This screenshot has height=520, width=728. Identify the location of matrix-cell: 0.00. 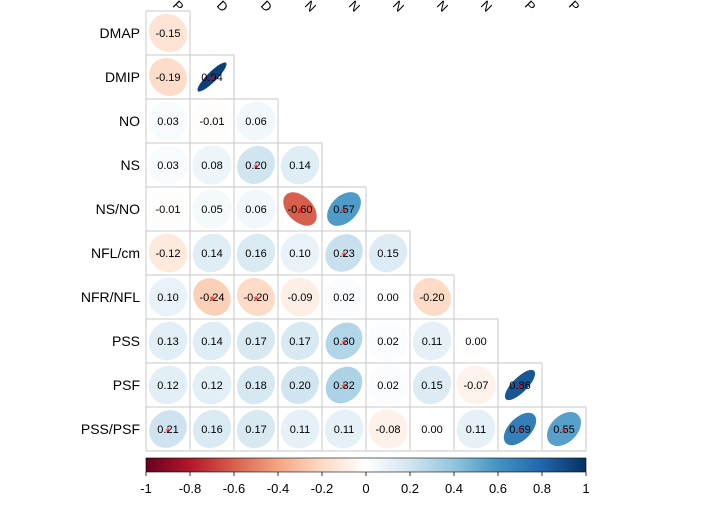
(476, 341).